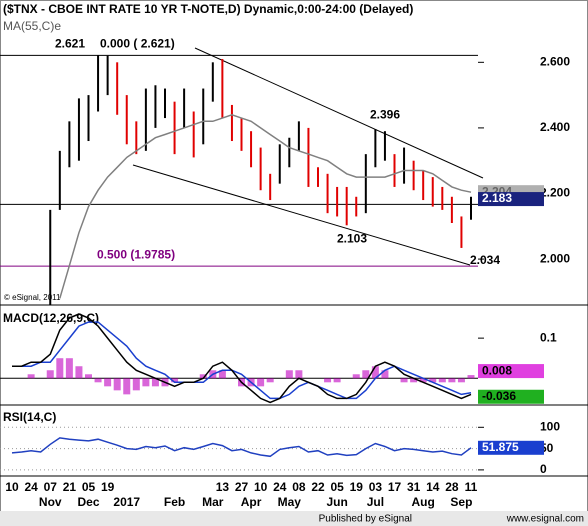 This screenshot has width=588, height=526. Describe the element at coordinates (51, 487) in the screenshot. I see `x-tick-label: 07` at that location.